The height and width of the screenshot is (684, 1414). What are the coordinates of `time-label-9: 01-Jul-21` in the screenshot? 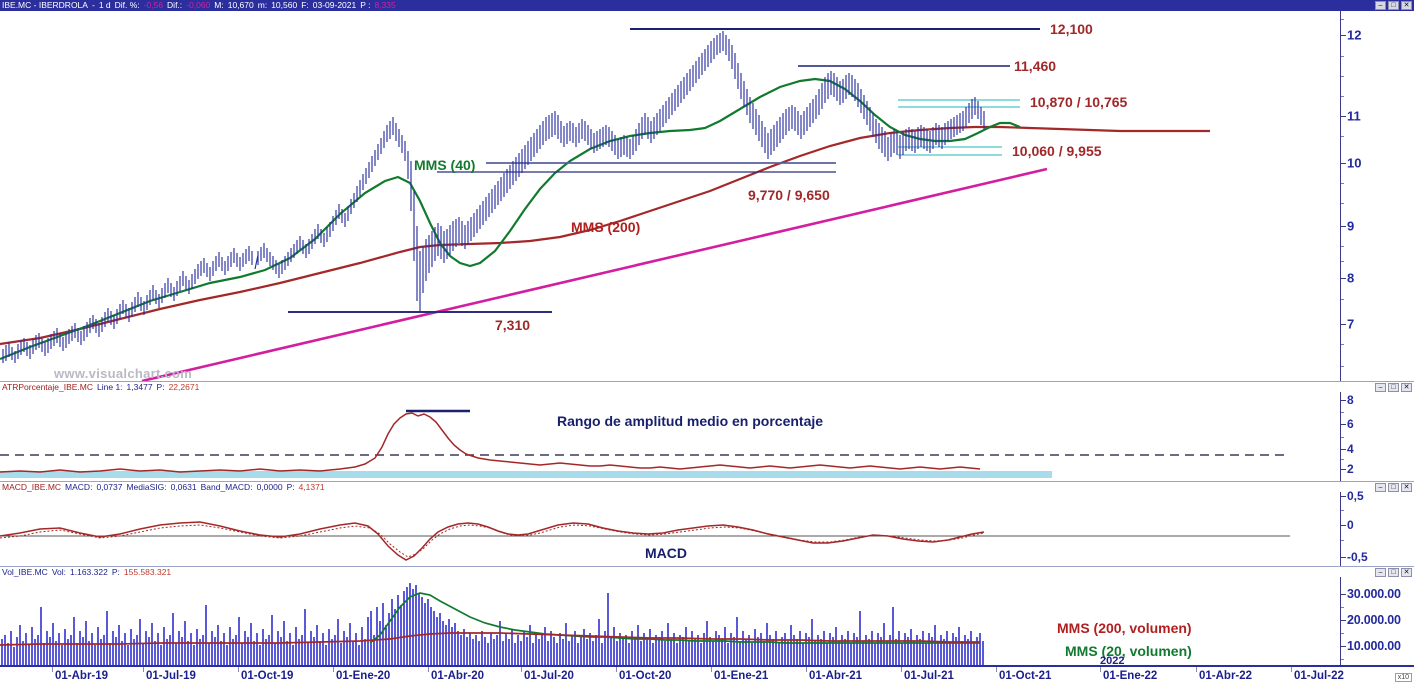 It's located at (929, 676).